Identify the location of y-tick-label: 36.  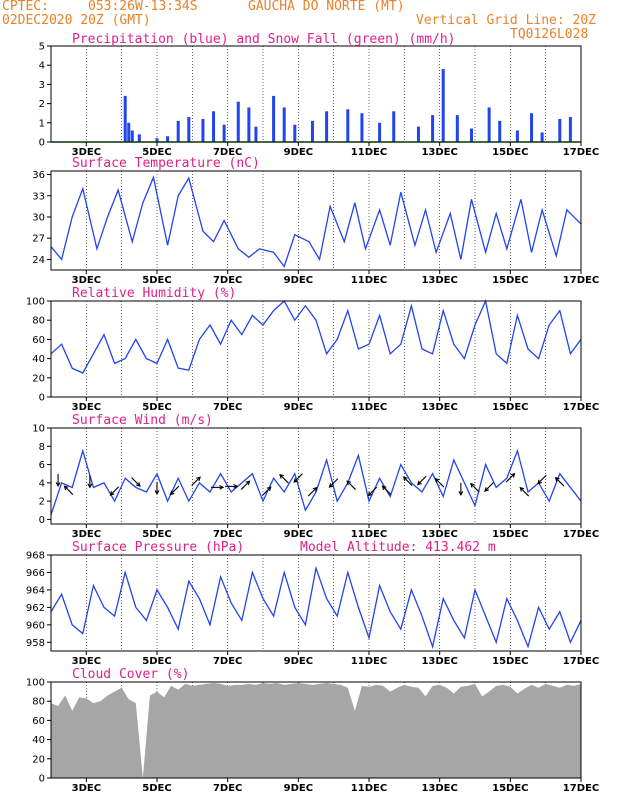
(38, 175).